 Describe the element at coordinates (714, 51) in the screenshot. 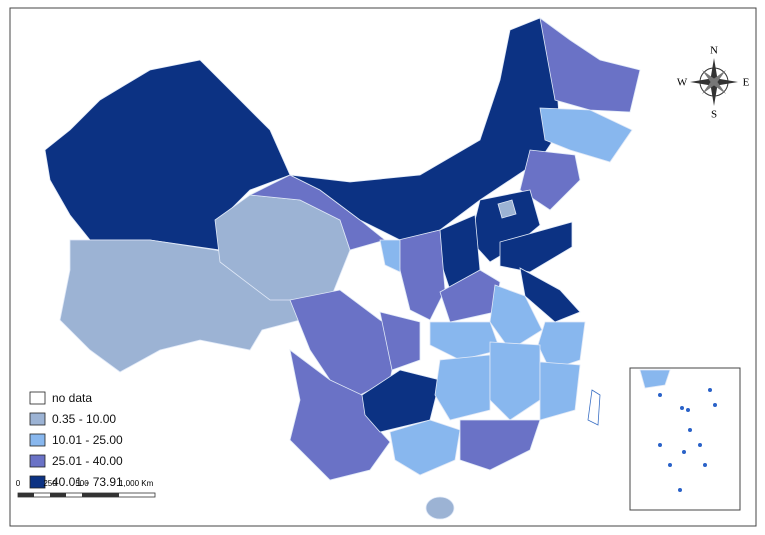

I see `compass-north: N` at that location.